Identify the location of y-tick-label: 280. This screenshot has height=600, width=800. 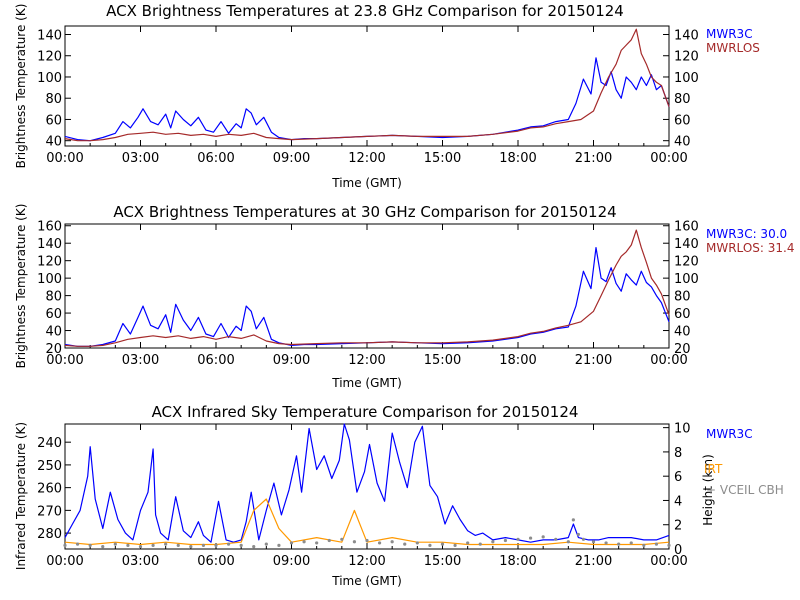
(49, 534).